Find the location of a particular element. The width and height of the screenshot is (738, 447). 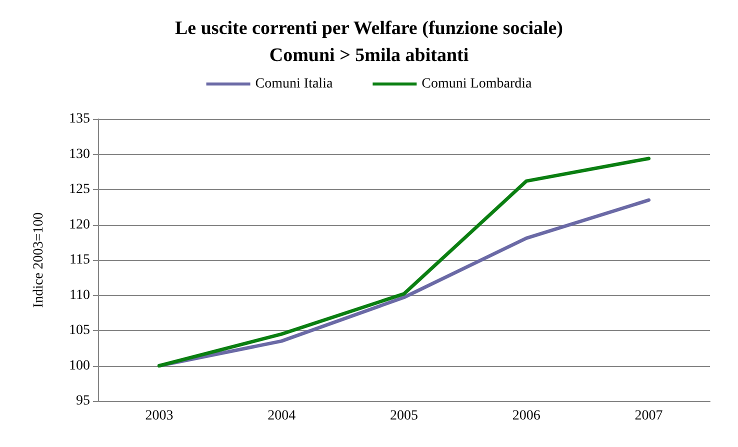

y-tick-label: 110 is located at coordinates (80, 295).